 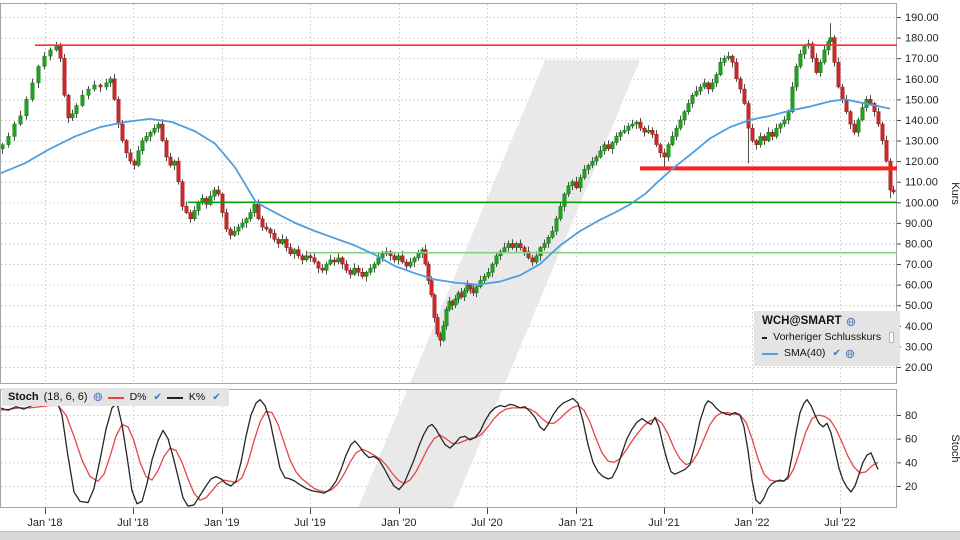 What do you see at coordinates (65, 396) in the screenshot?
I see `stoch-params: (18, 6, 6)` at bounding box center [65, 396].